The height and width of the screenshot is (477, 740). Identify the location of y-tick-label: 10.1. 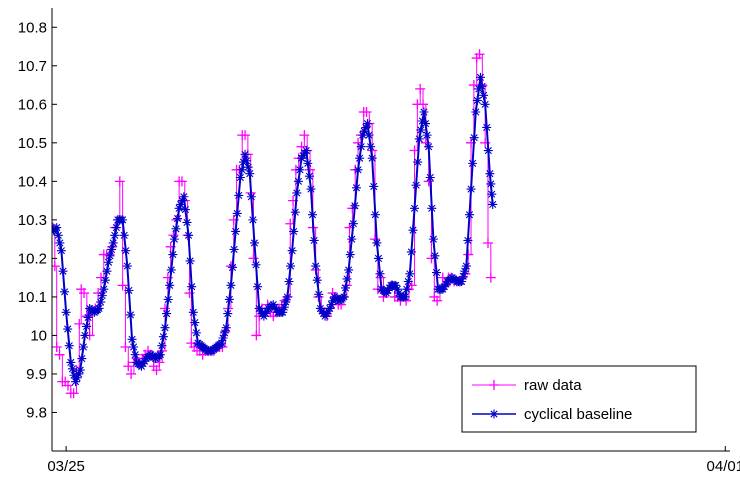
(32, 297).